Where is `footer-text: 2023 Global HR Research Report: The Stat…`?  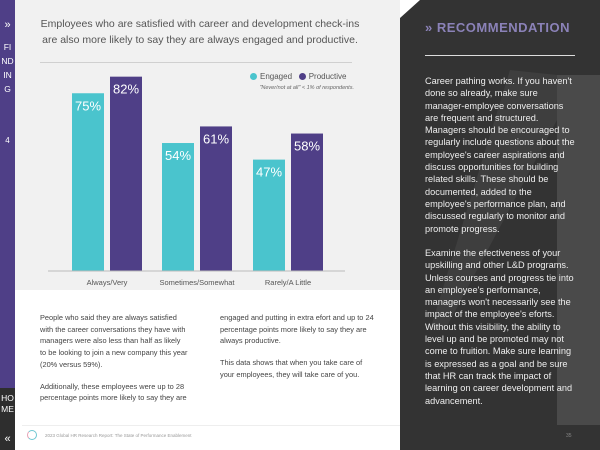 footer-text: 2023 Global HR Research Report: The Stat… is located at coordinates (118, 435).